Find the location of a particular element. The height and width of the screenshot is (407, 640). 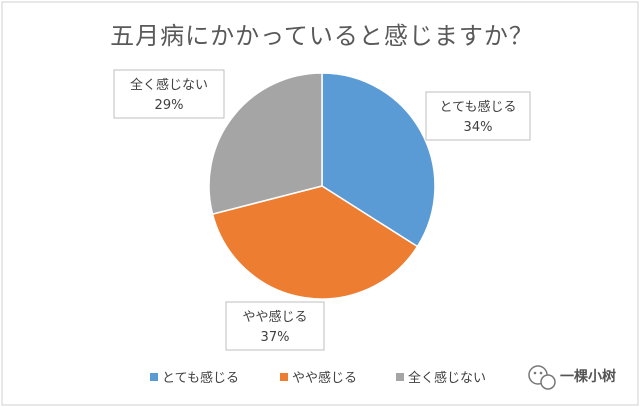

watermark: 一棵小树 is located at coordinates (572, 377).